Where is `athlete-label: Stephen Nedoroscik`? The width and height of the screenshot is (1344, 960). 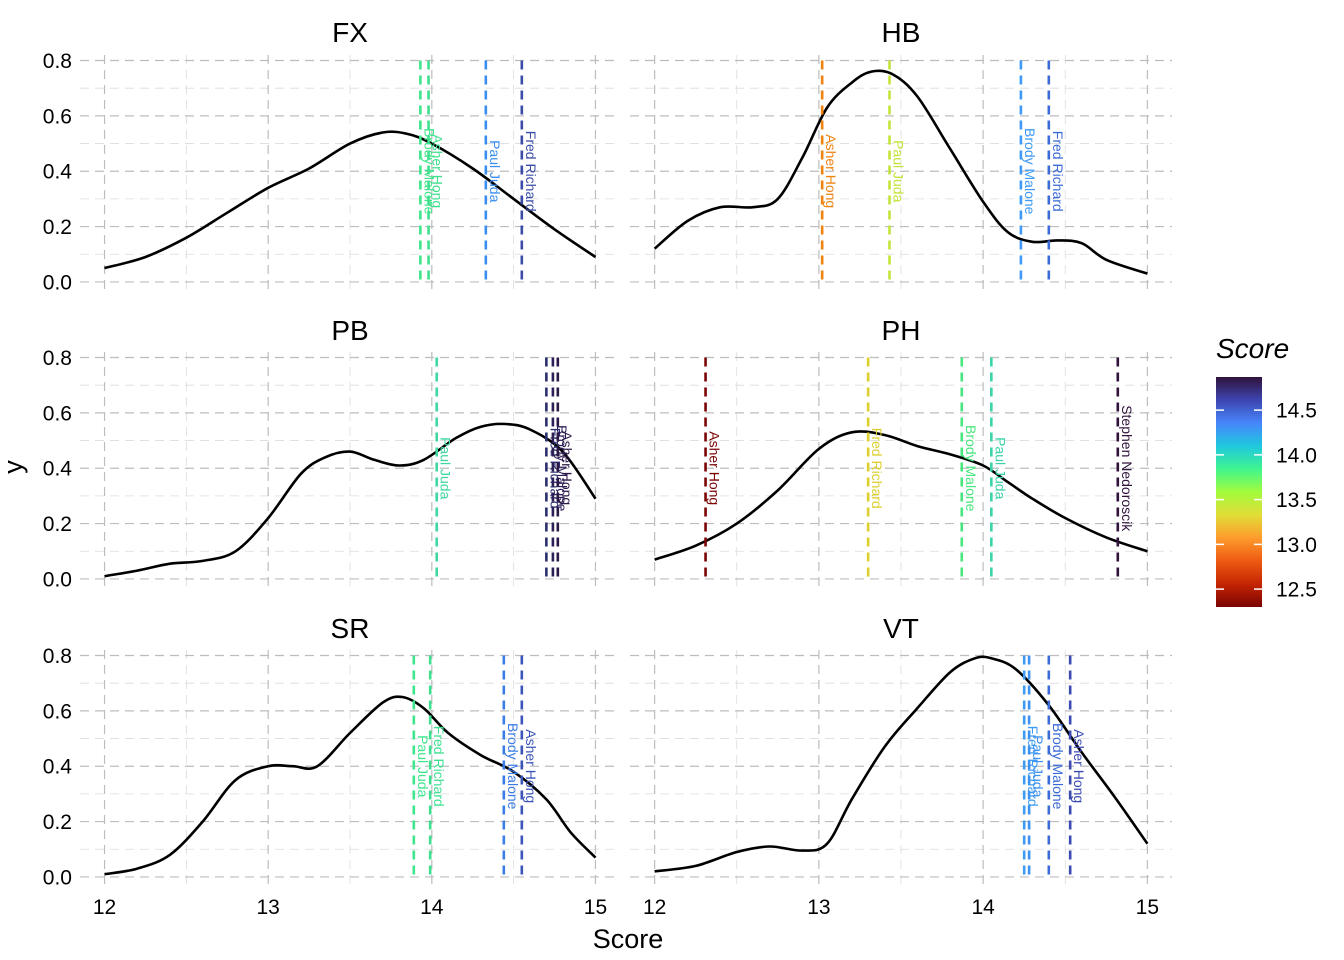
athlete-label: Stephen Nedoroscik is located at coordinates (1127, 468).